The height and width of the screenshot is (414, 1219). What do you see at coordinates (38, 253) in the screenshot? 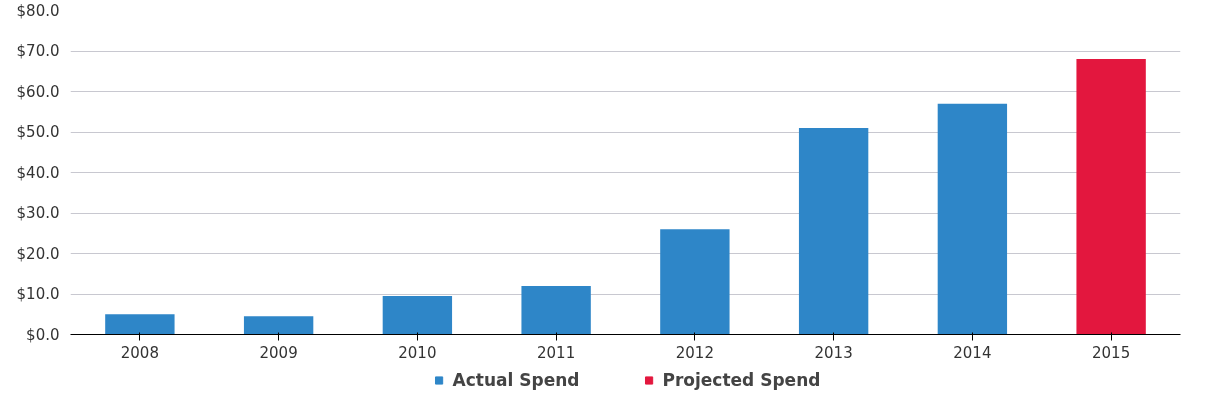
I see `y-tick-label: $20.0` at bounding box center [38, 253].